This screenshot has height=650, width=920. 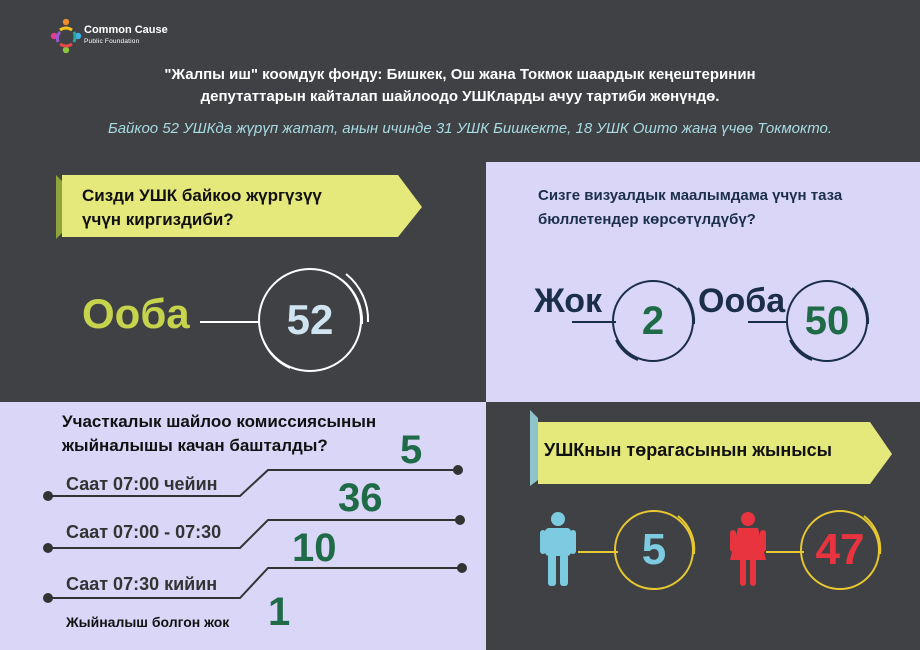 I want to click on panel1-connector, so click(x=230, y=322).